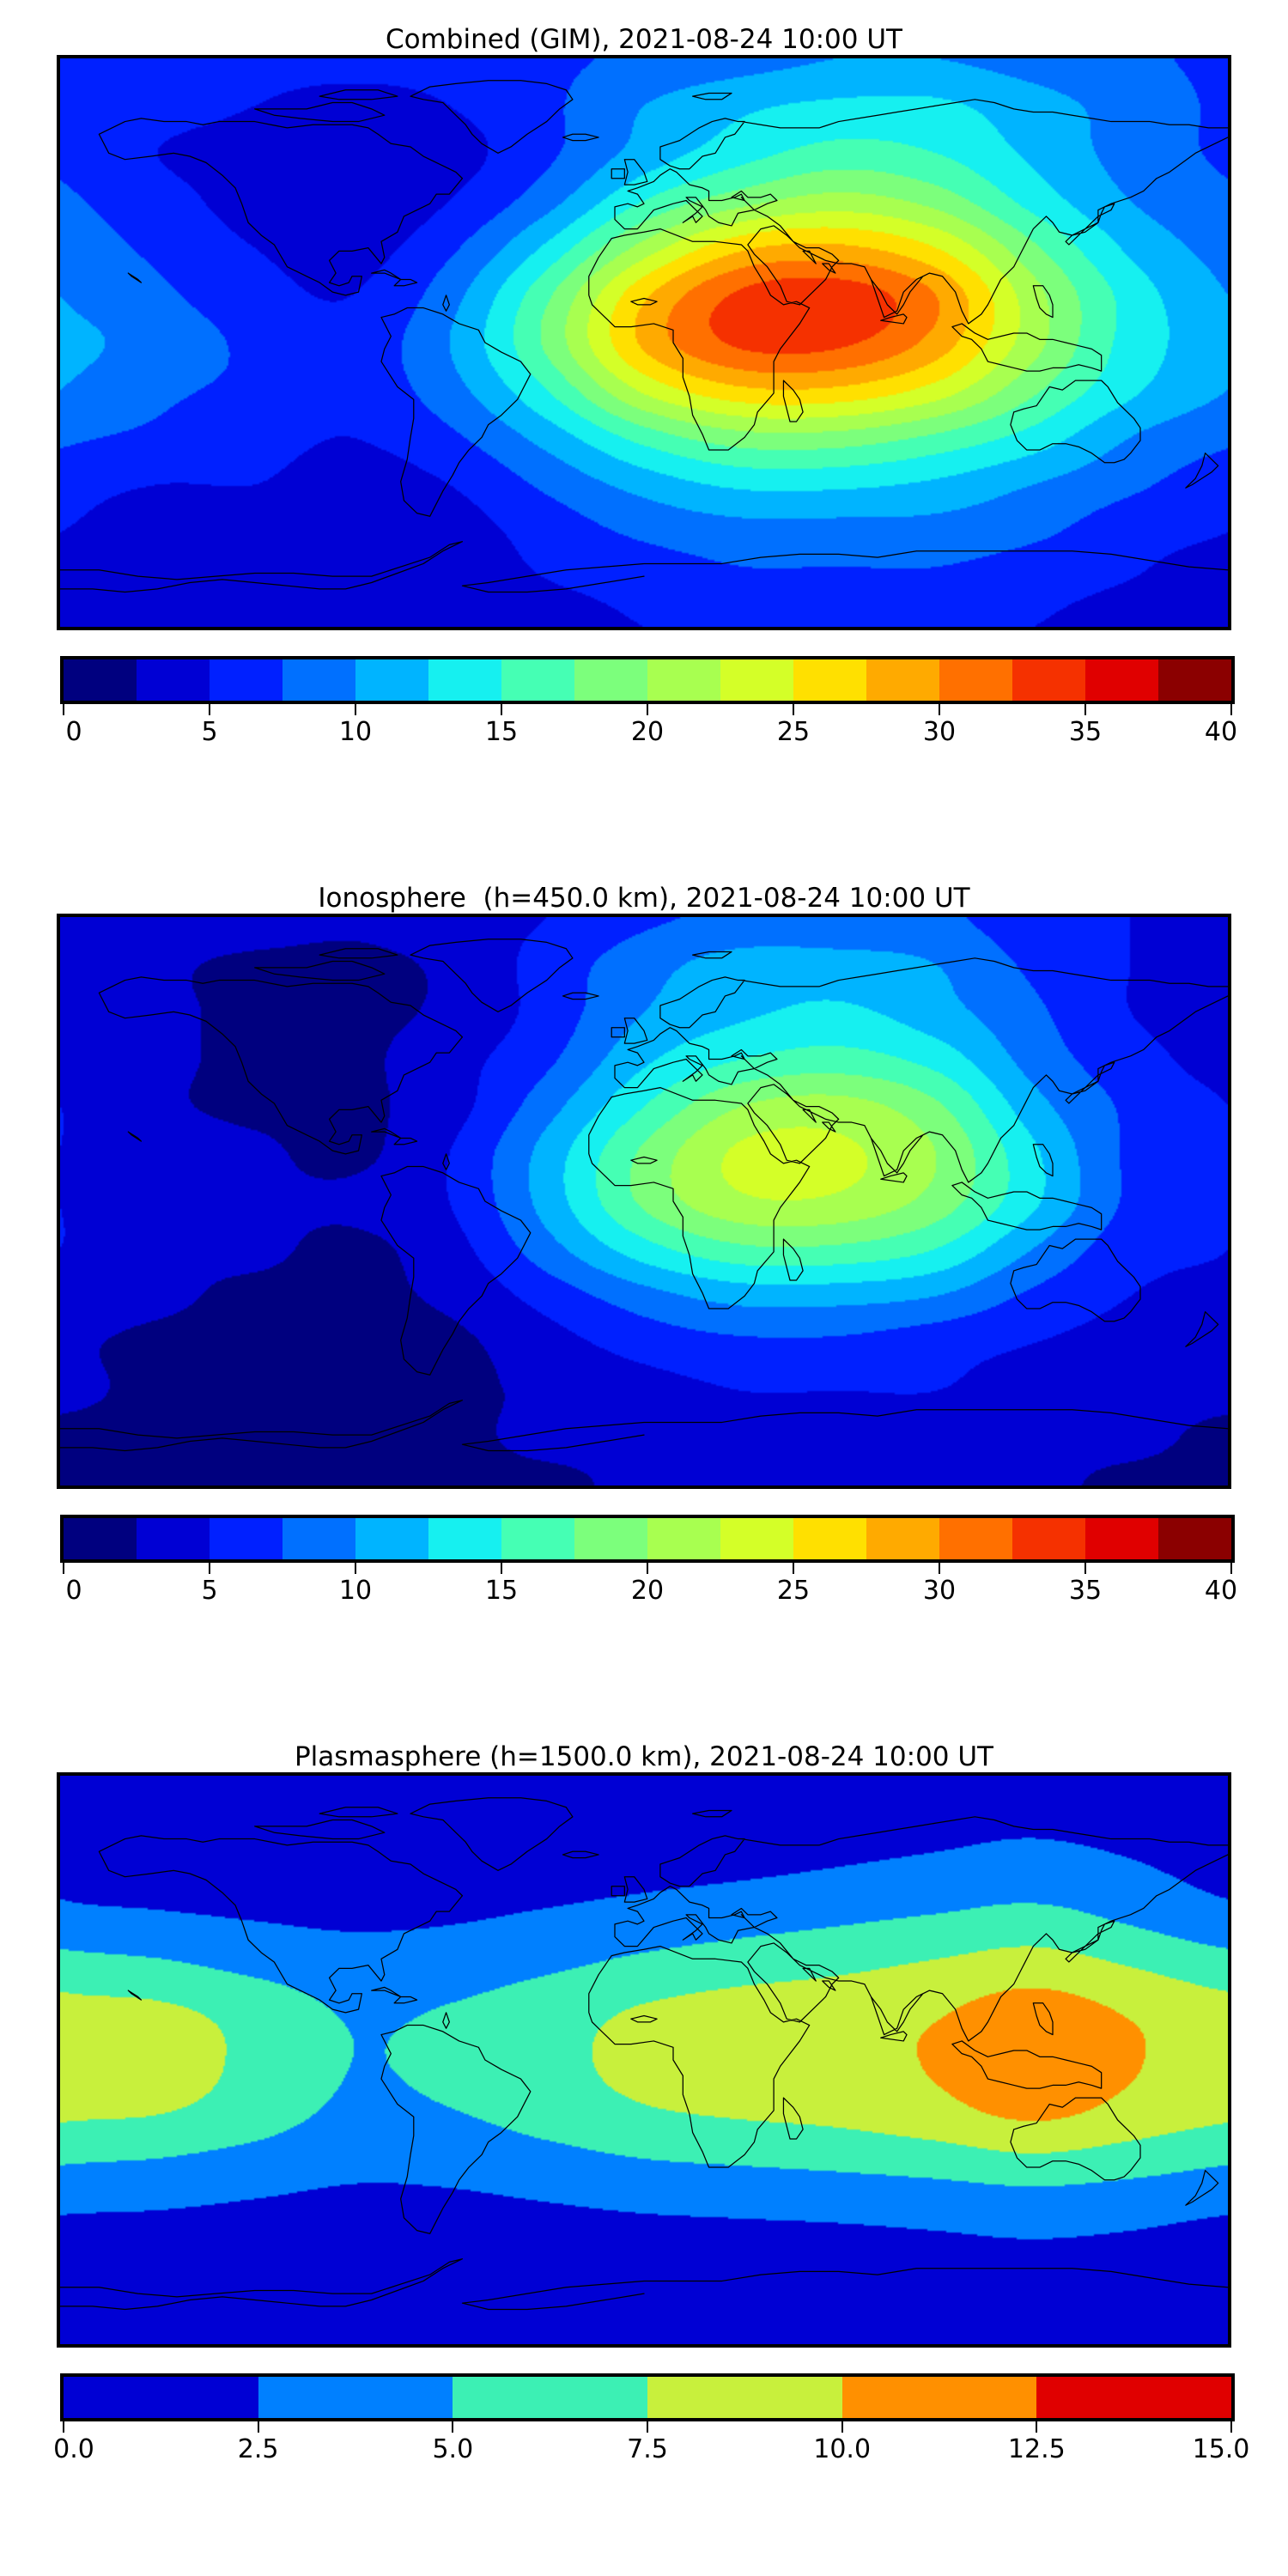 This screenshot has width=1288, height=2576. What do you see at coordinates (649, 733) in the screenshot?
I see `colorbar-labels-combined: 0 5 10 15 20 25 30 35 40` at bounding box center [649, 733].